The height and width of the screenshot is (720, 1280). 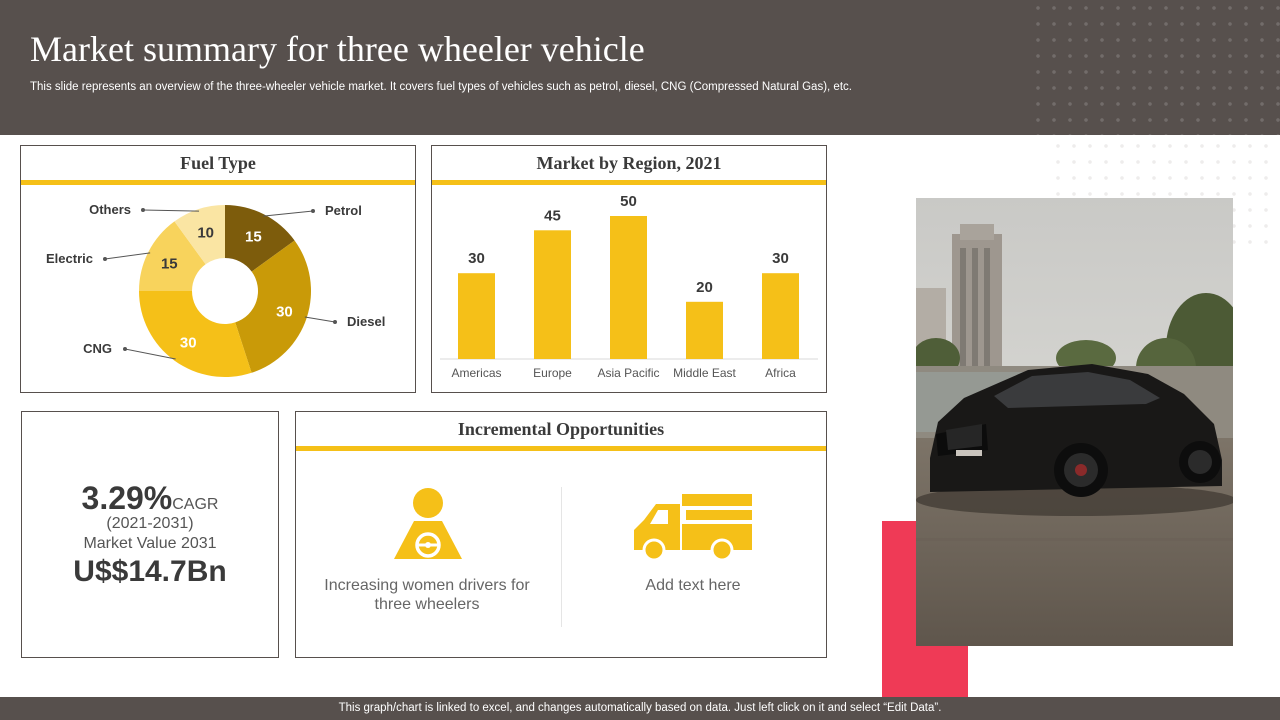 I want to click on dot-pattern, so click(x=1155, y=67).